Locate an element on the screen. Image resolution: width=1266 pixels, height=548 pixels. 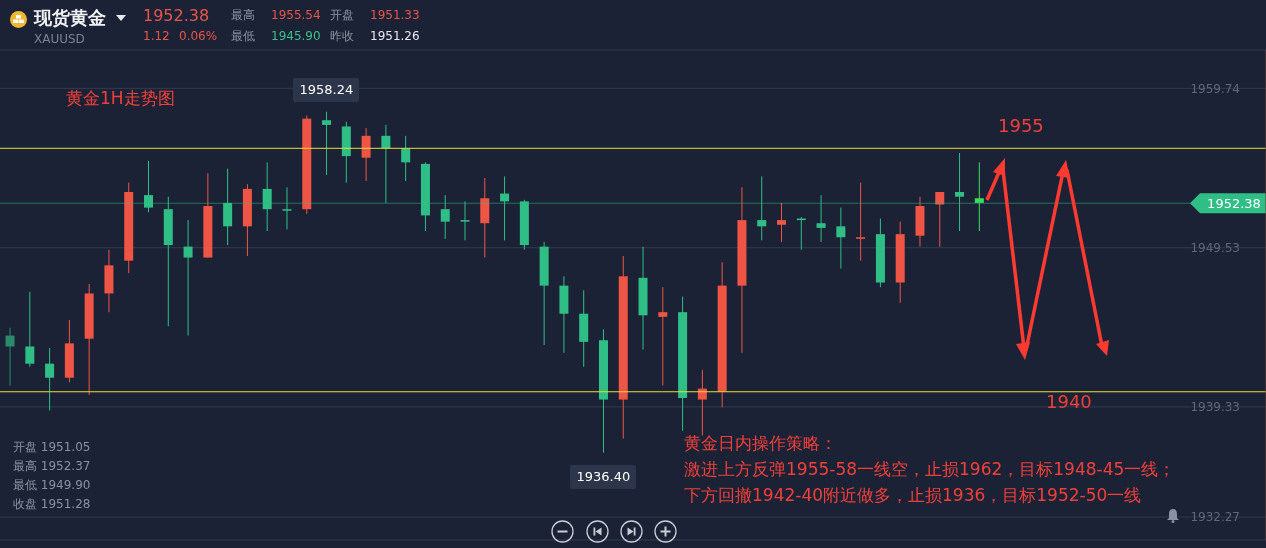
y-tick-label: 1939.33 is located at coordinates (1215, 407).